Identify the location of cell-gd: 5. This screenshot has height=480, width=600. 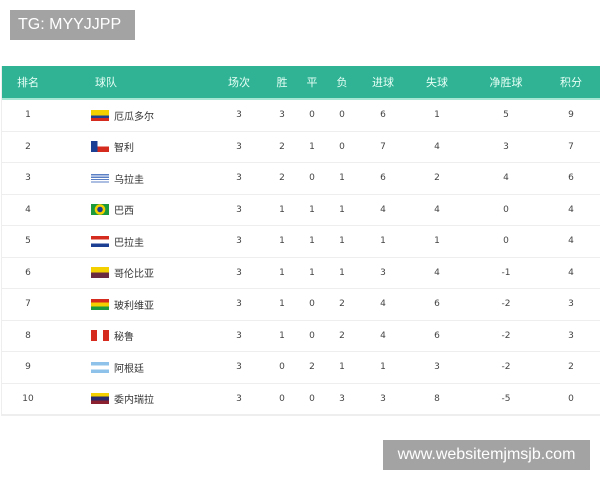
(506, 115).